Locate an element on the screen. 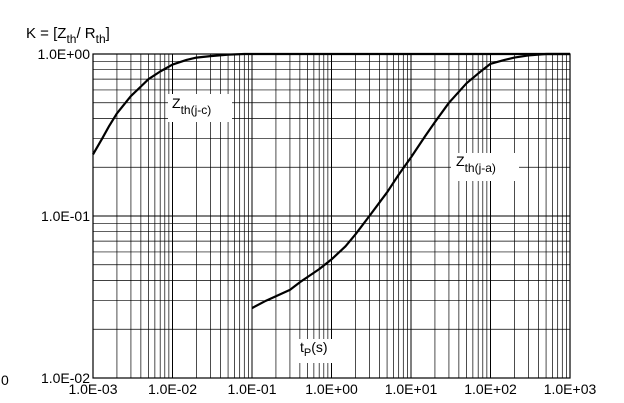  svg-text: tP(s) is located at coordinates (314, 349).